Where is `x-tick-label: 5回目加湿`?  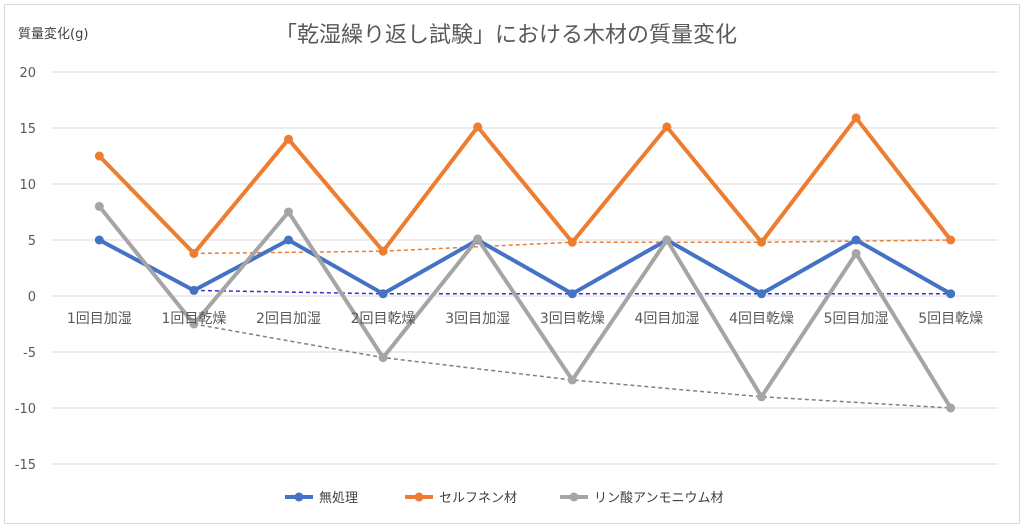
x-tick-label: 5回目加湿 is located at coordinates (856, 319).